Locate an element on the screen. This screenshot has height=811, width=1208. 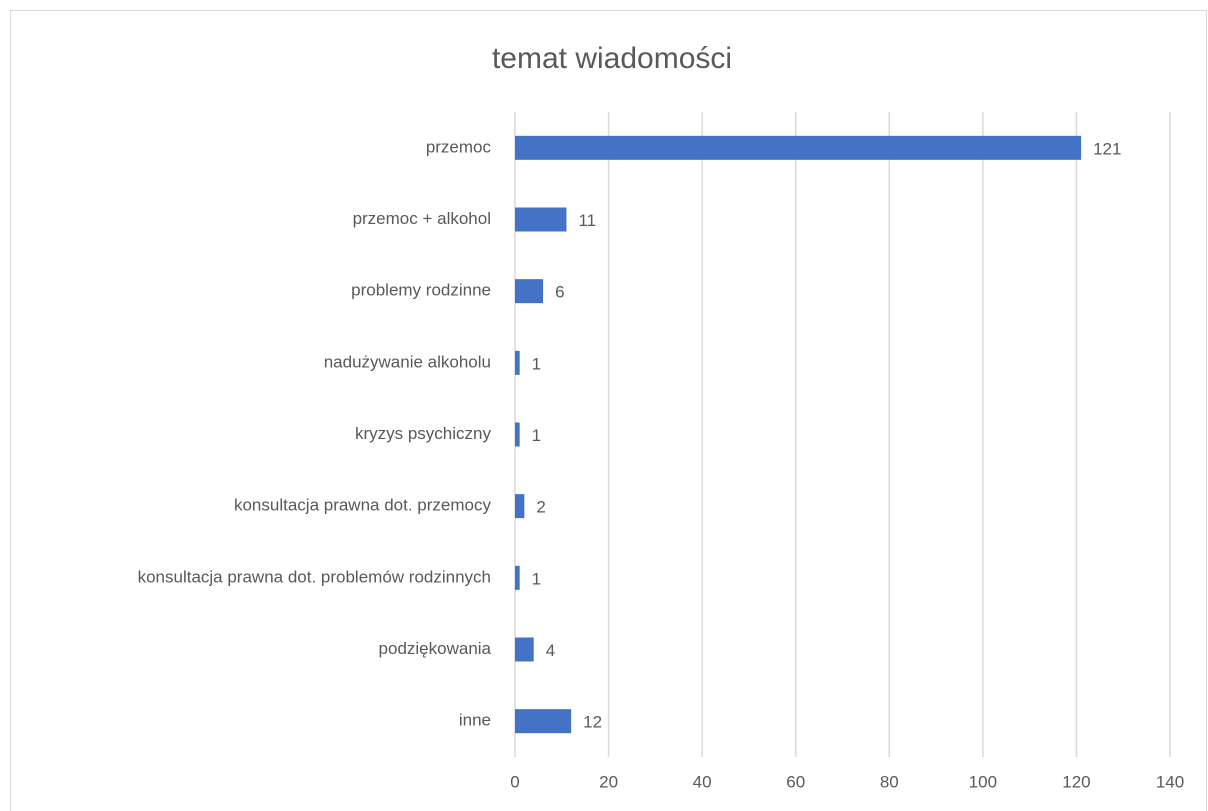
data-label: 121 is located at coordinates (1107, 148).